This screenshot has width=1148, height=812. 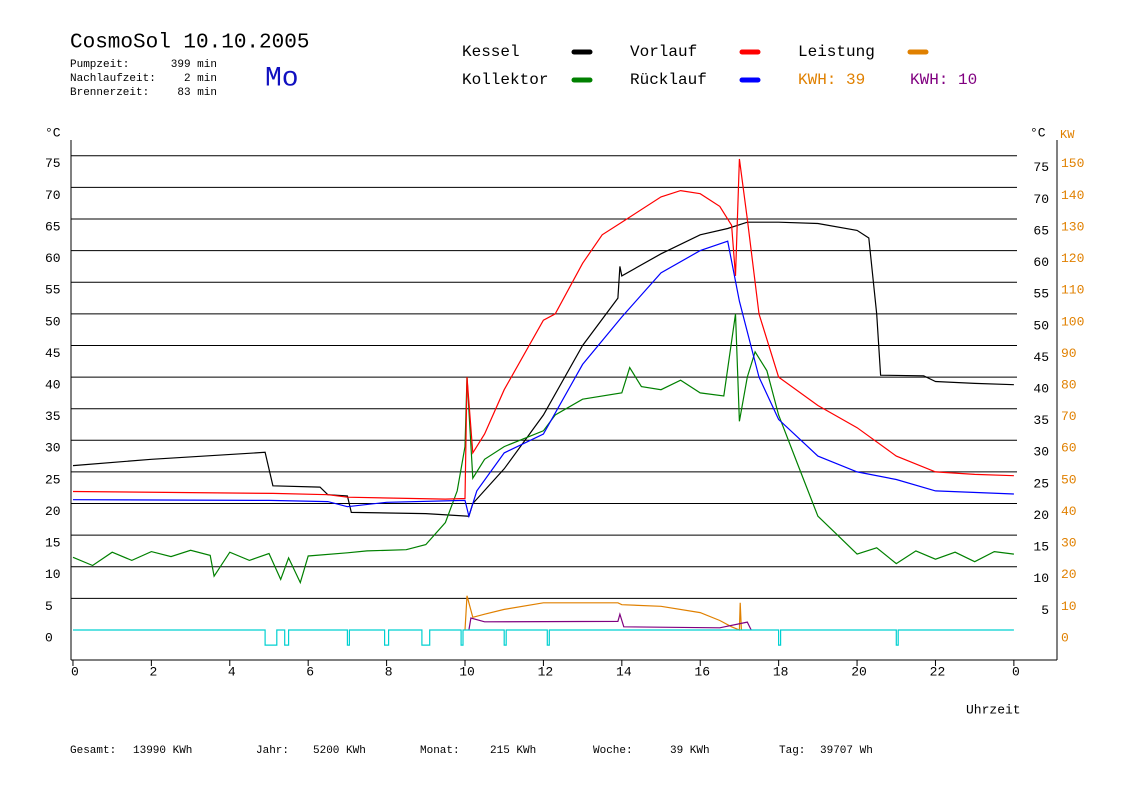 I want to click on legend-label: Kollektor, so click(x=505, y=80).